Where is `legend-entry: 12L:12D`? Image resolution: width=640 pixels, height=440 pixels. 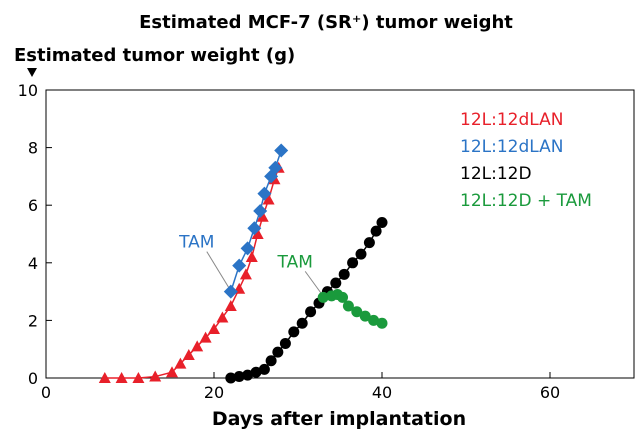
legend-entry: 12L:12D is located at coordinates (496, 174).